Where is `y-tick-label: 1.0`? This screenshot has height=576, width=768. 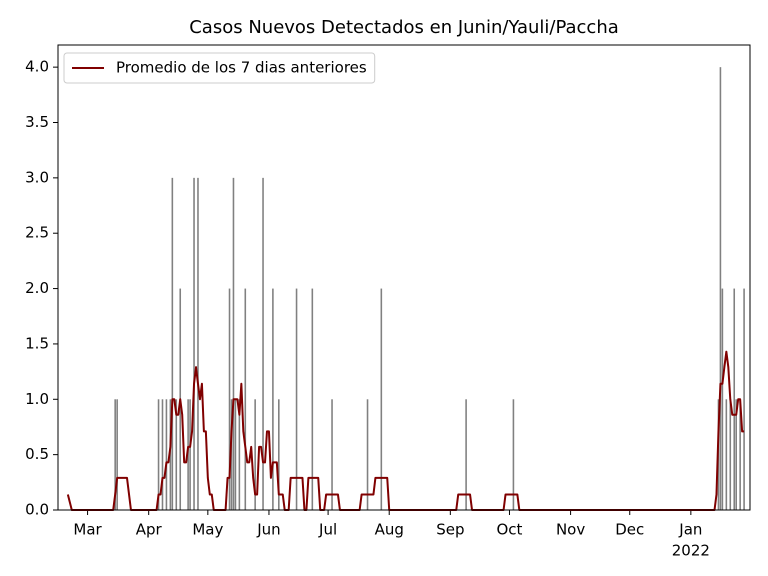 y-tick-label: 1.0 is located at coordinates (37, 399).